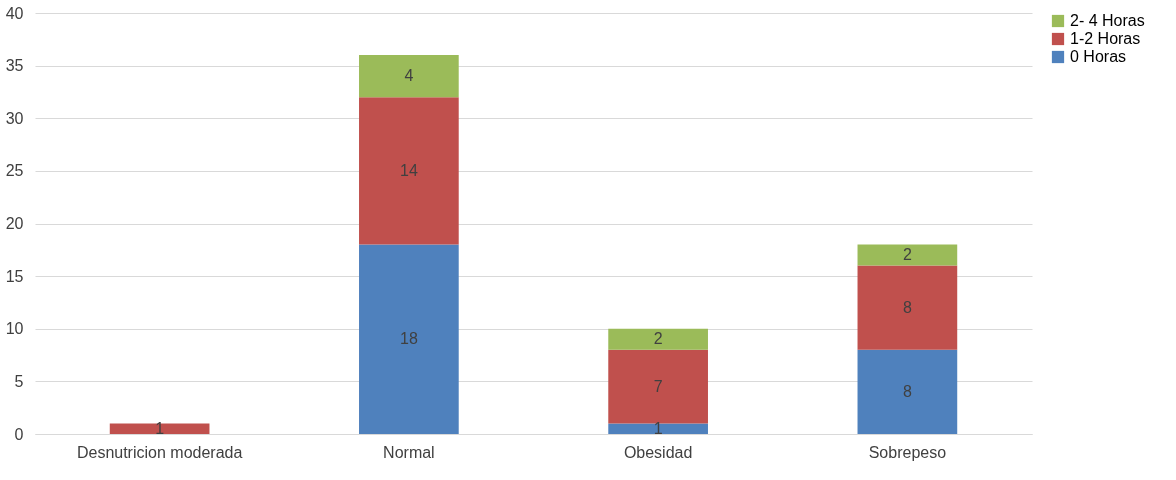 This screenshot has height=480, width=1176. Describe the element at coordinates (1107, 20) in the screenshot. I see `legend-label: 2- 4 Horas` at that location.